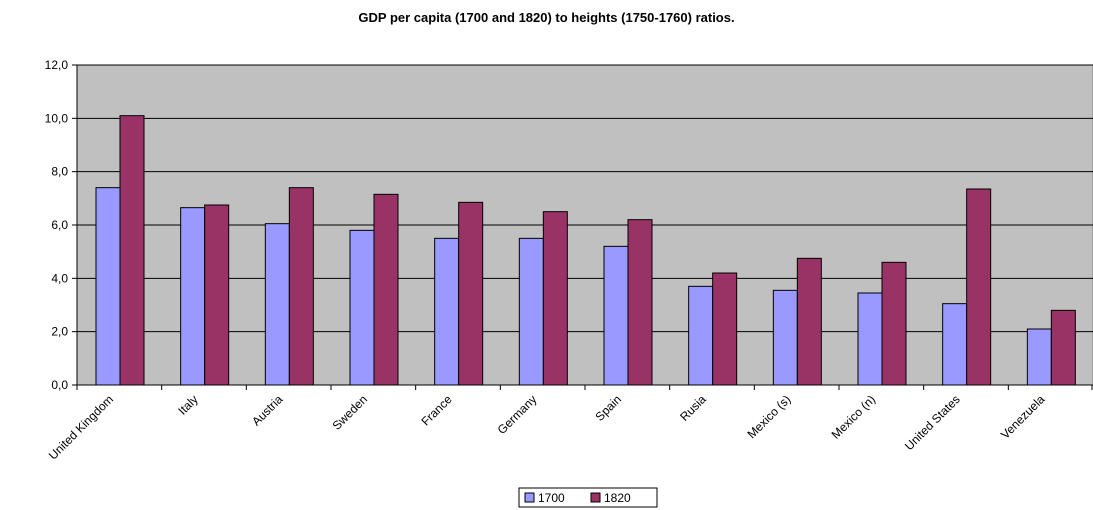 Image resolution: width=1093 pixels, height=510 pixels. Describe the element at coordinates (217, 295) in the screenshot. I see `bar-1820-italy` at that location.